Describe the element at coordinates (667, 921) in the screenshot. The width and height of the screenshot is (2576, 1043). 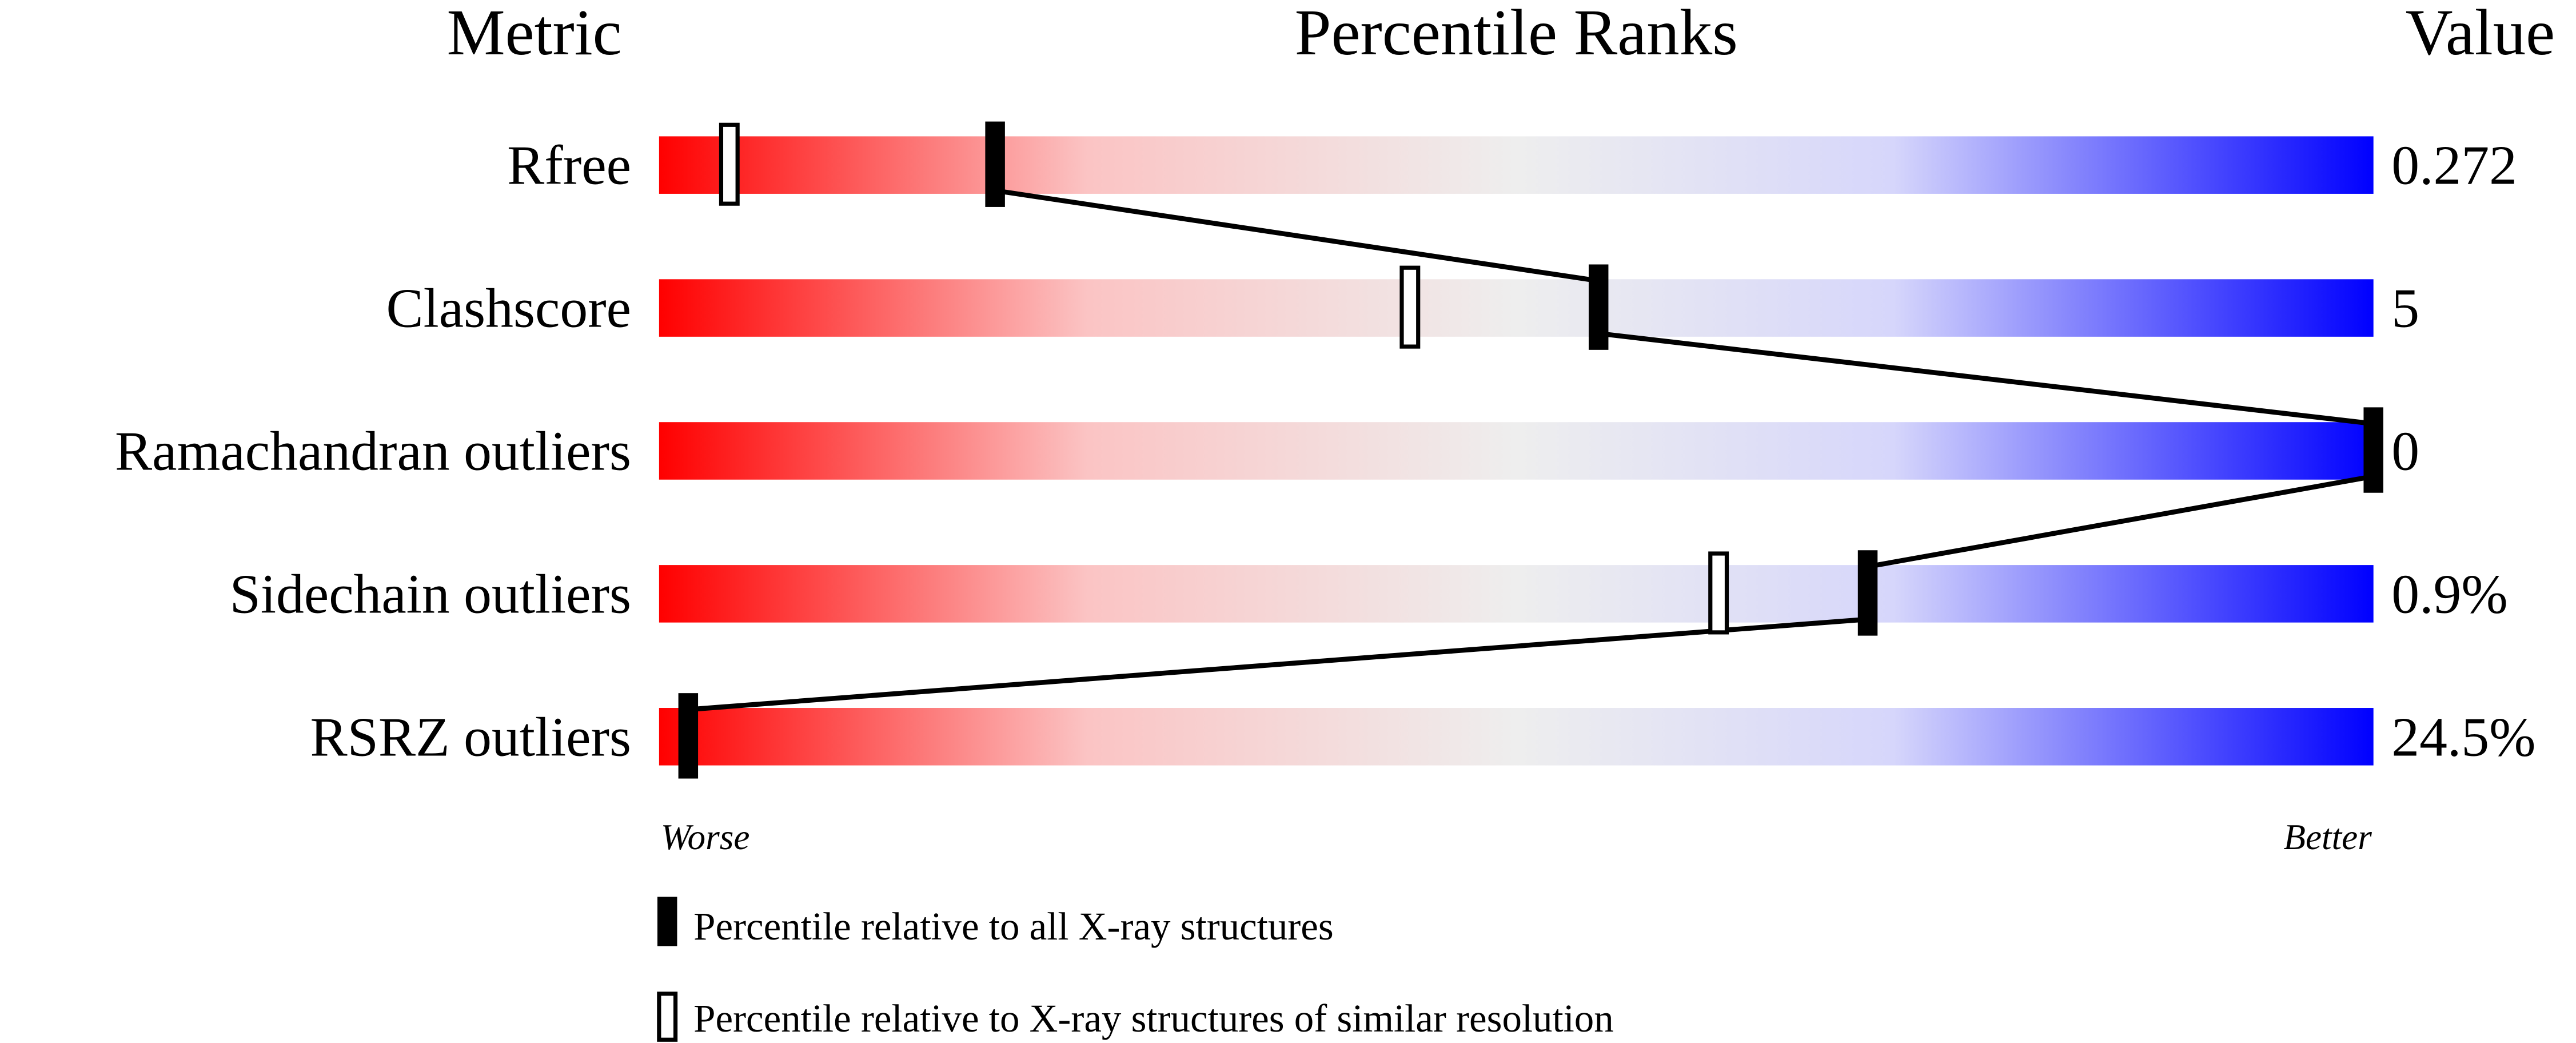
I see `legend-filled-marker` at that location.